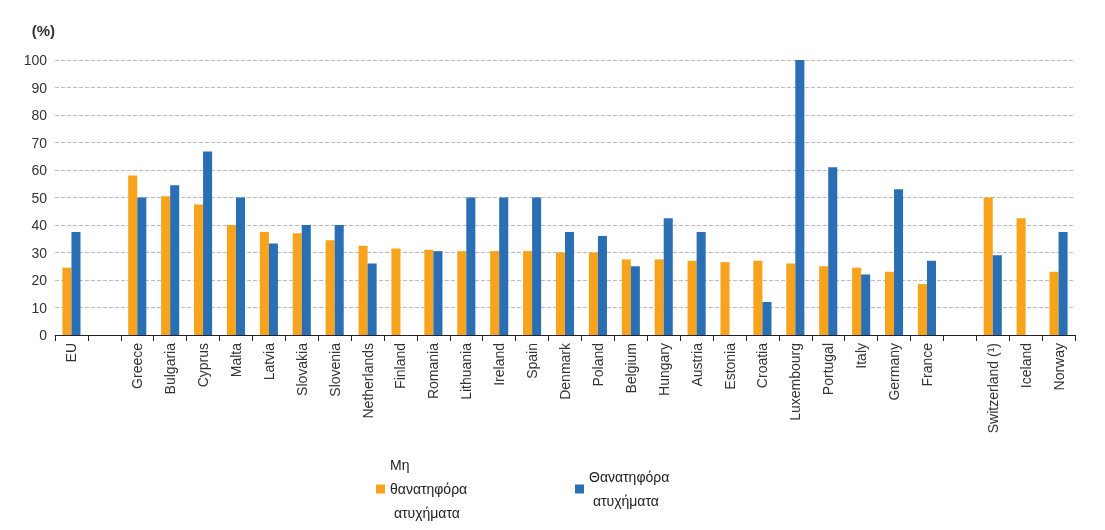 The image size is (1105, 530). What do you see at coordinates (499, 364) in the screenshot?
I see `x-tick-label: Ireland` at bounding box center [499, 364].